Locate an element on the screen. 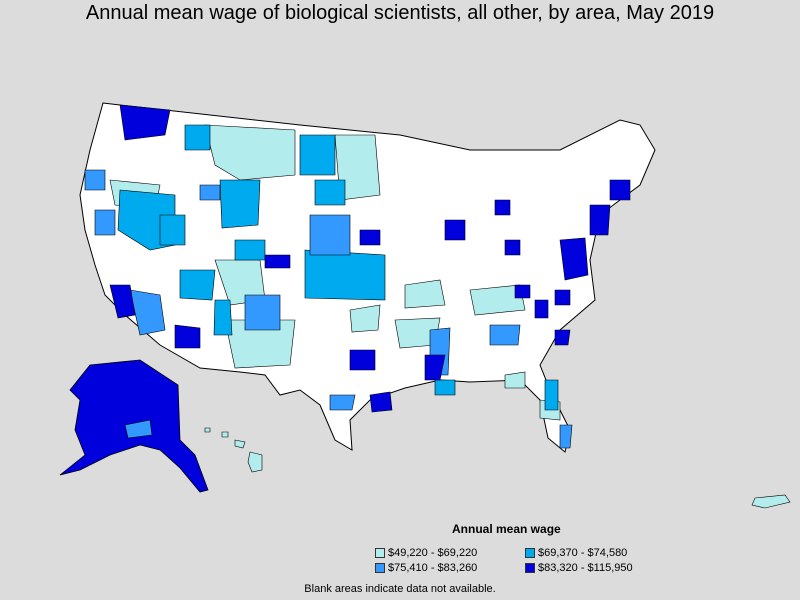 The height and width of the screenshot is (600, 800). legend-label: $69,370 - $74,580 is located at coordinates (583, 553).